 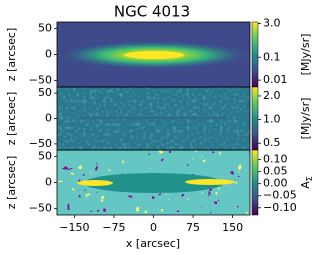 I want to click on x-tick-label: 0, so click(x=153, y=227).